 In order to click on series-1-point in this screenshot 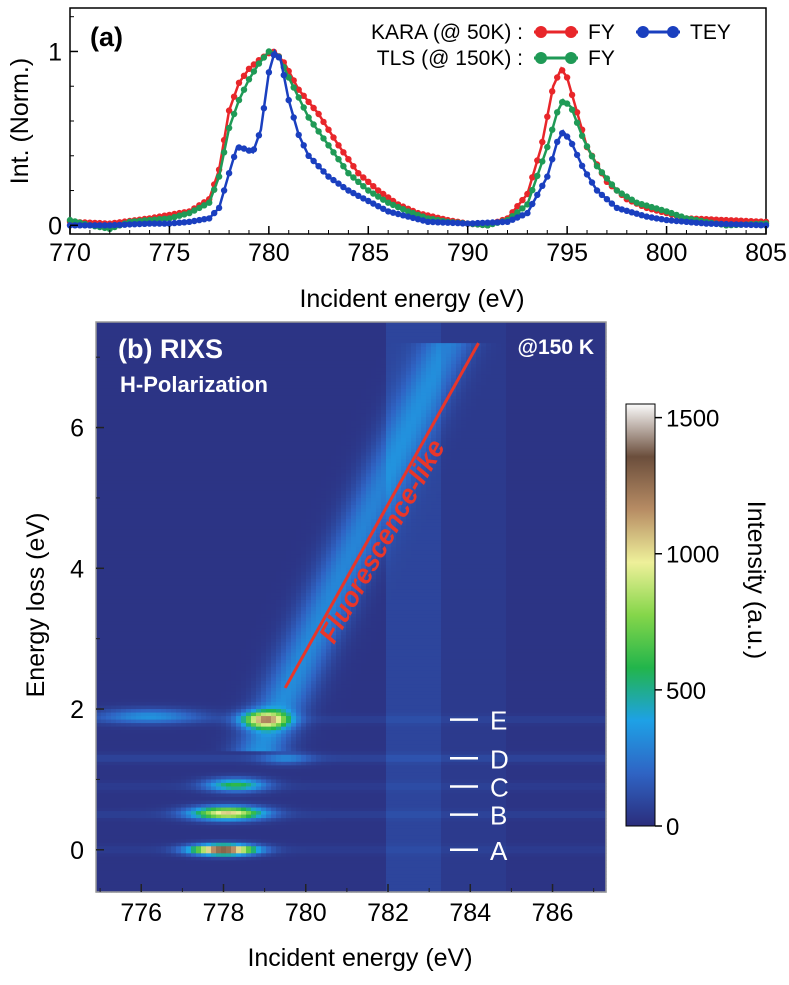, I will do `click(229, 128)`.